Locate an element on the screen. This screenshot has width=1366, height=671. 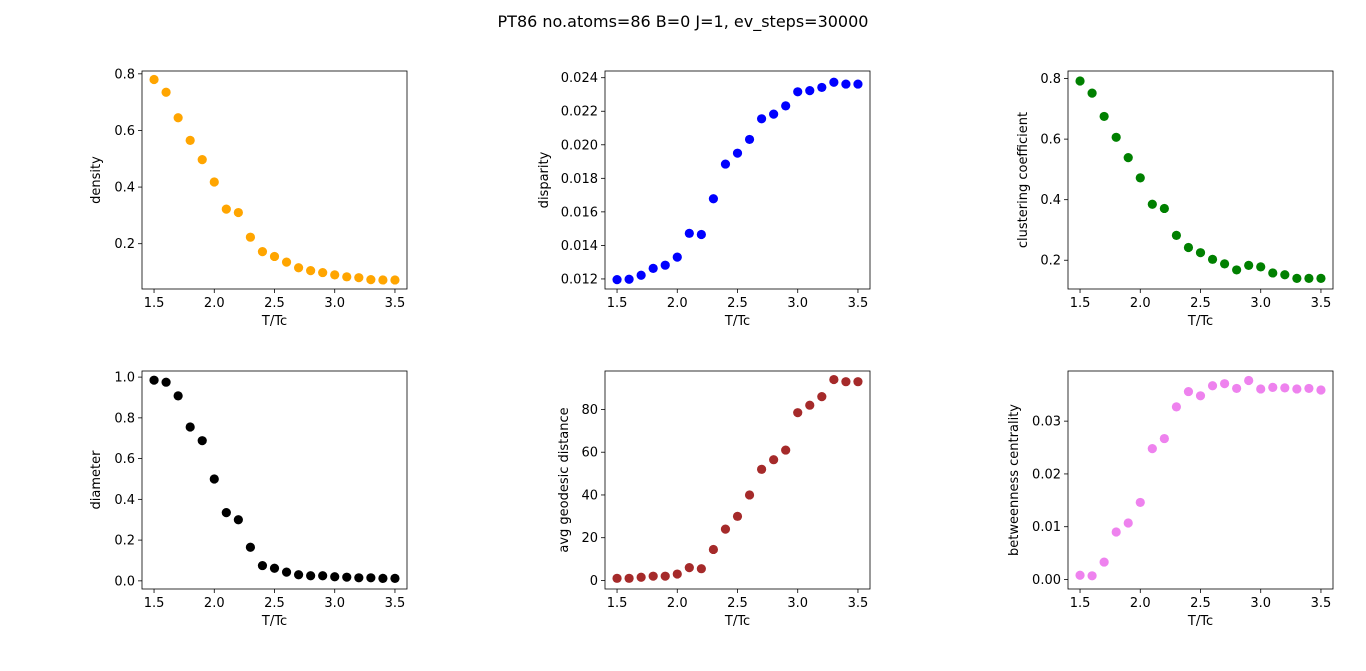
figure-title: PT86 no.atoms=86 B=0 J=1, ev_steps=30000 is located at coordinates (683, 22).